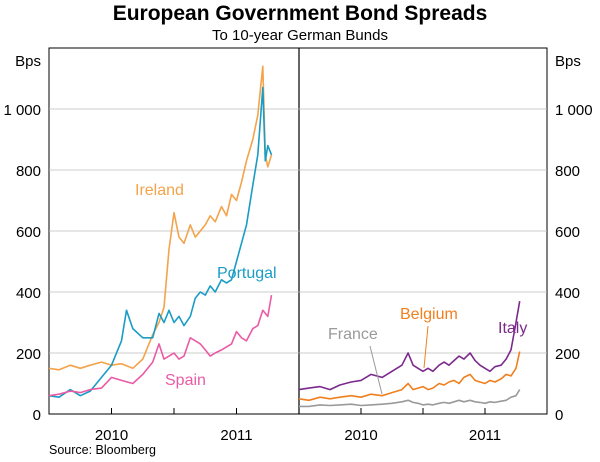 This screenshot has height=462, width=600. What do you see at coordinates (567, 293) in the screenshot?
I see `y-tick-label-right: 400` at bounding box center [567, 293].